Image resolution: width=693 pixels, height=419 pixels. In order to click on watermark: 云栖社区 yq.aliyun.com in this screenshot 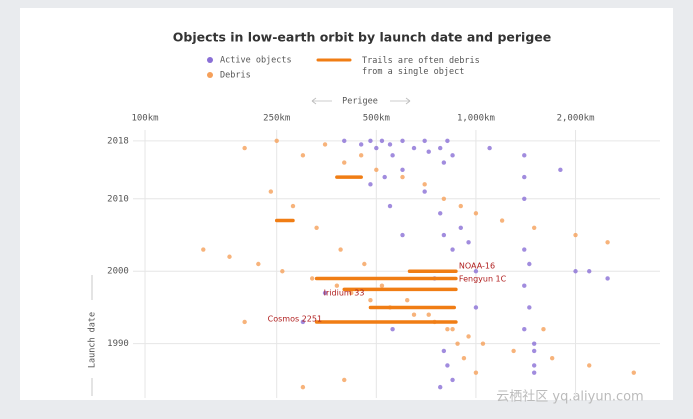, I will do `click(569, 397)`.